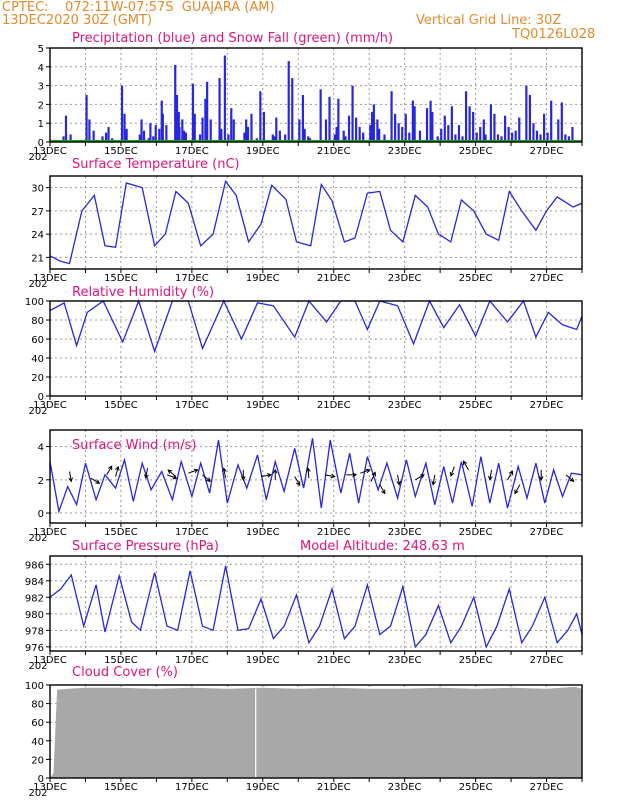 This screenshot has height=800, width=618. What do you see at coordinates (134, 445) in the screenshot?
I see `panel-title: Surface Wind (m/s)` at bounding box center [134, 445].